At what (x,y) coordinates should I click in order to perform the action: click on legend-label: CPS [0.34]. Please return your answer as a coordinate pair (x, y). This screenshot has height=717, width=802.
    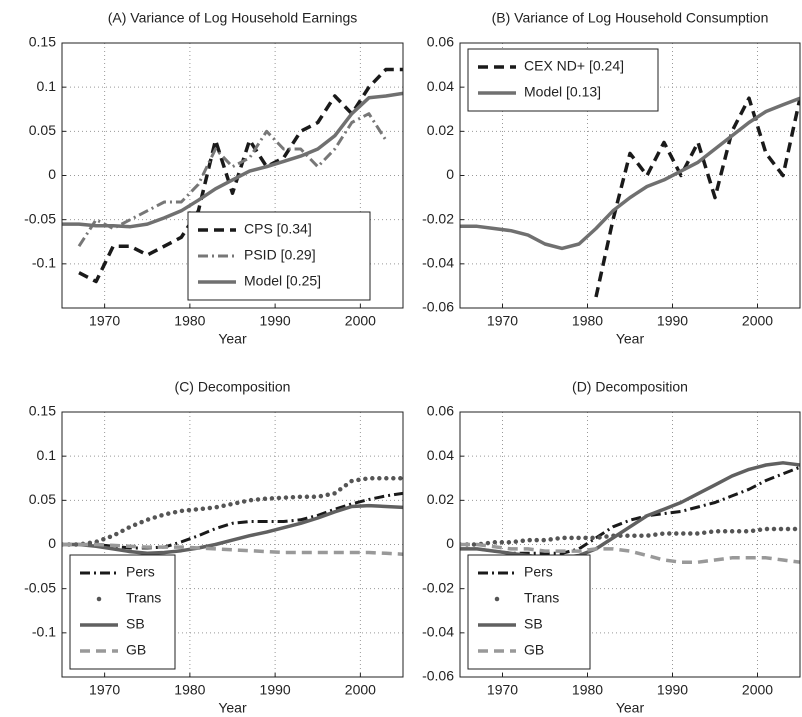
    Looking at the image, I should click on (278, 229).